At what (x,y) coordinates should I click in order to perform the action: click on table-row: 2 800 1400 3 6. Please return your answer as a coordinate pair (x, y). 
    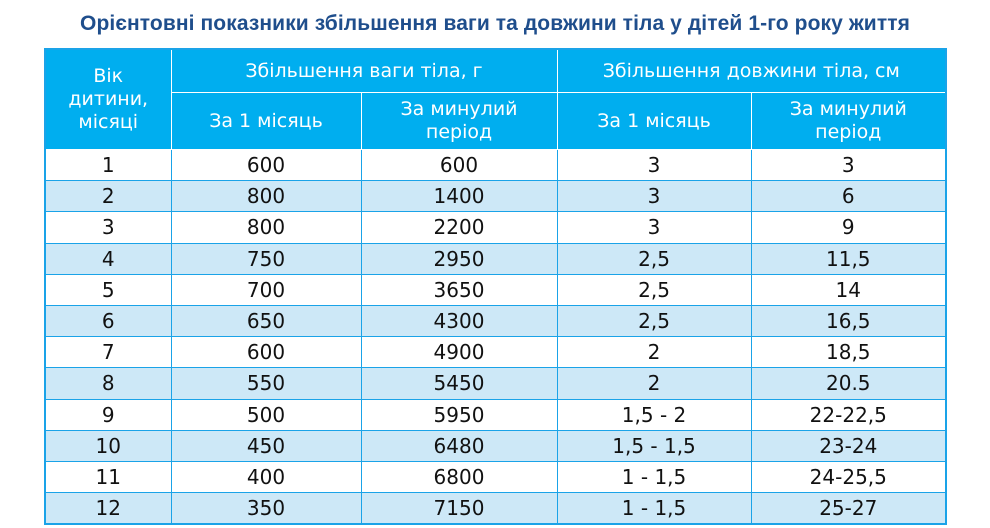
    Looking at the image, I should click on (495, 196).